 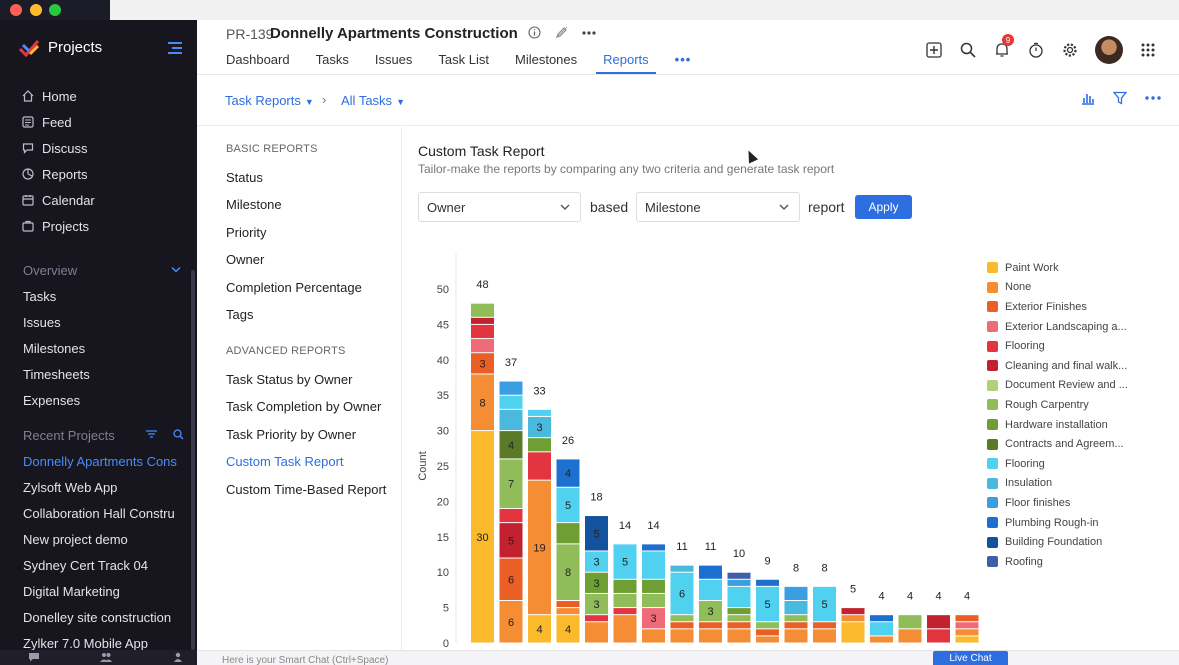 I want to click on tab-dashboard: Dashboard, so click(x=258, y=59).